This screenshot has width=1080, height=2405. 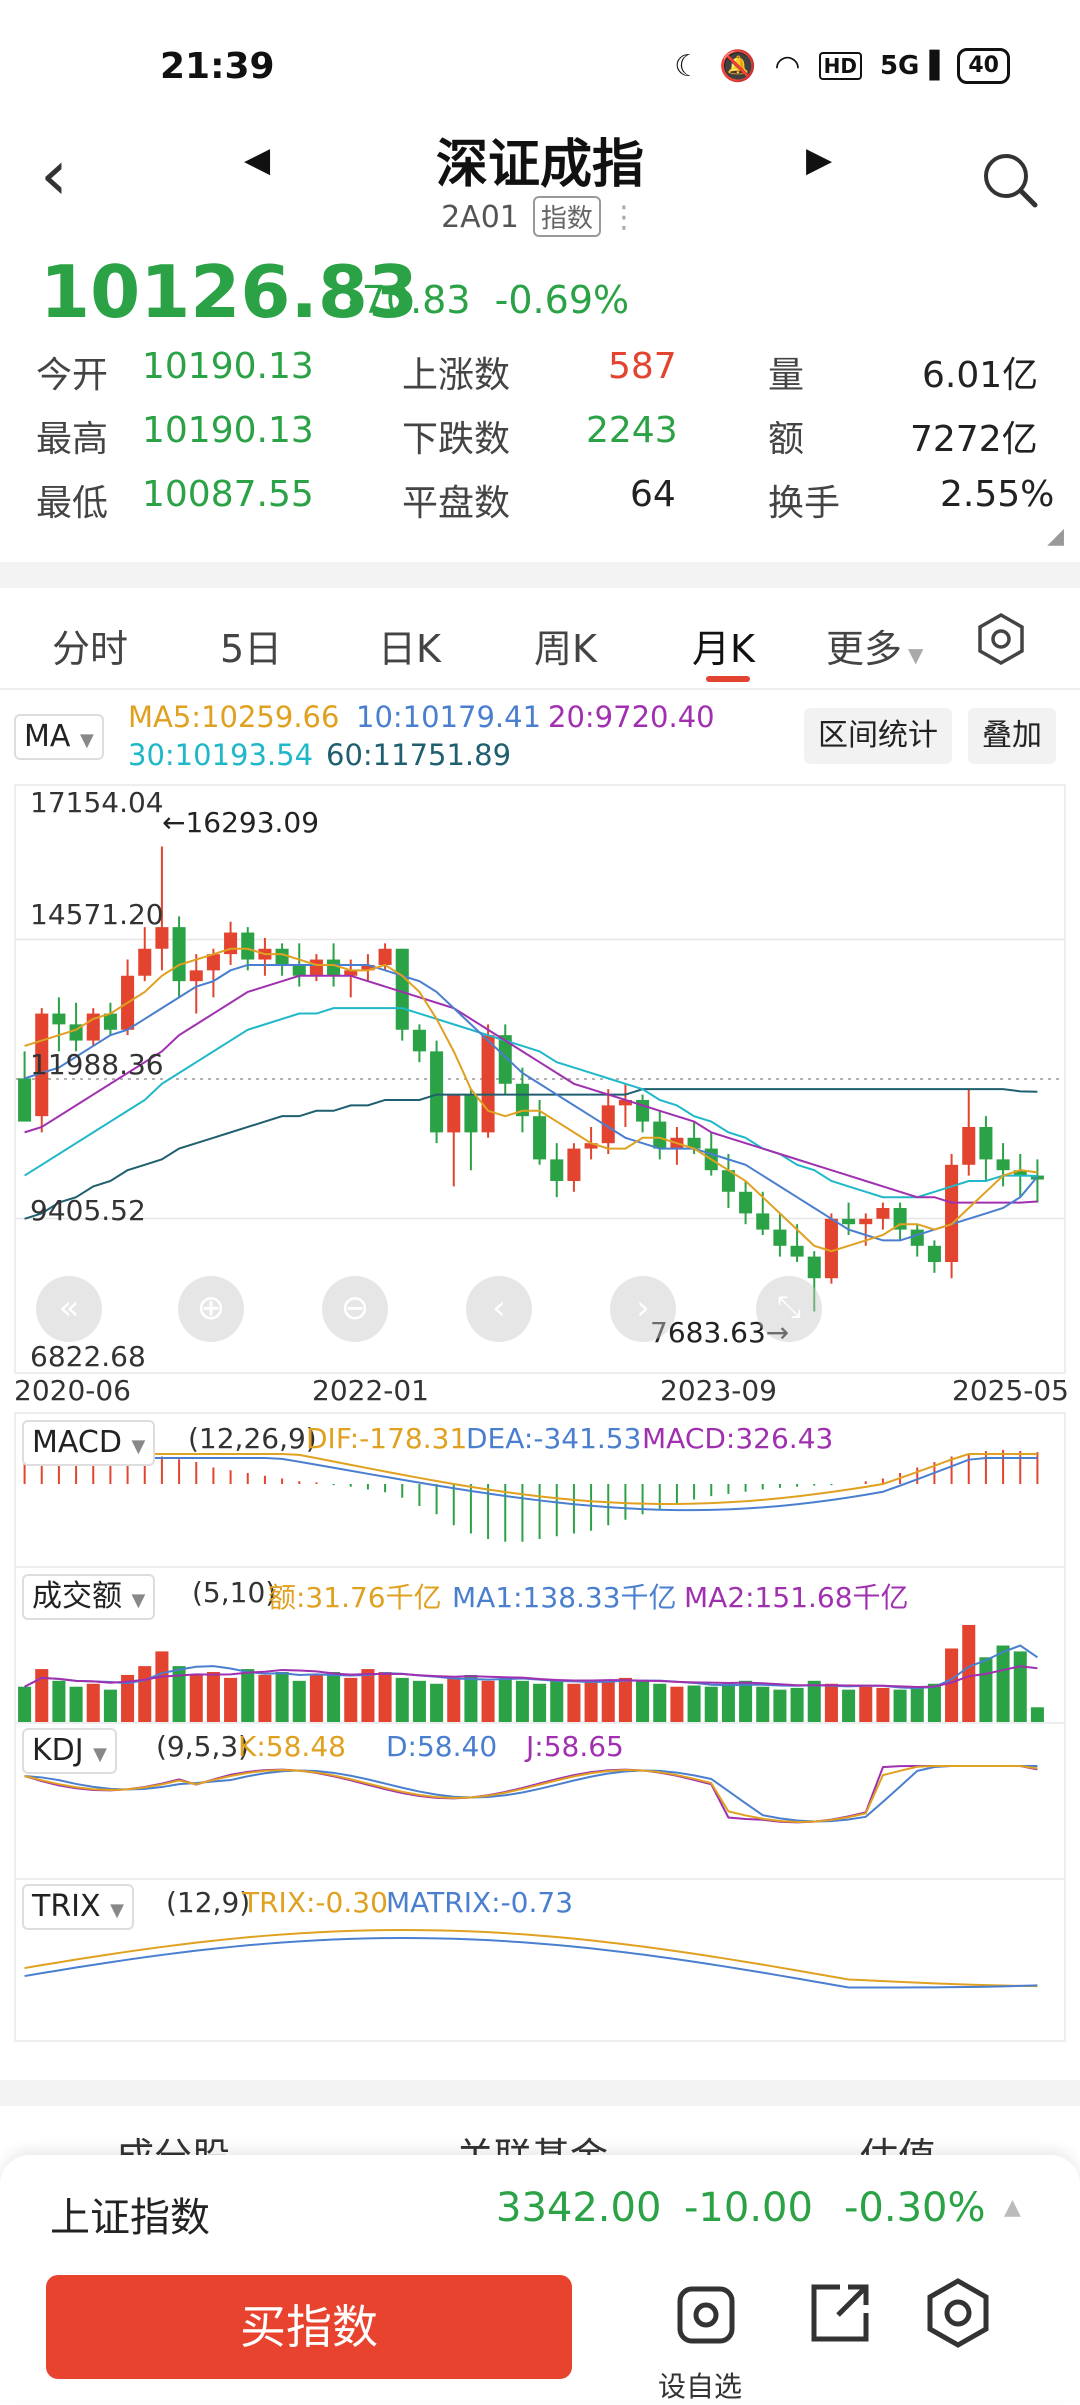 I want to click on settings-icon, so click(x=1001, y=639).